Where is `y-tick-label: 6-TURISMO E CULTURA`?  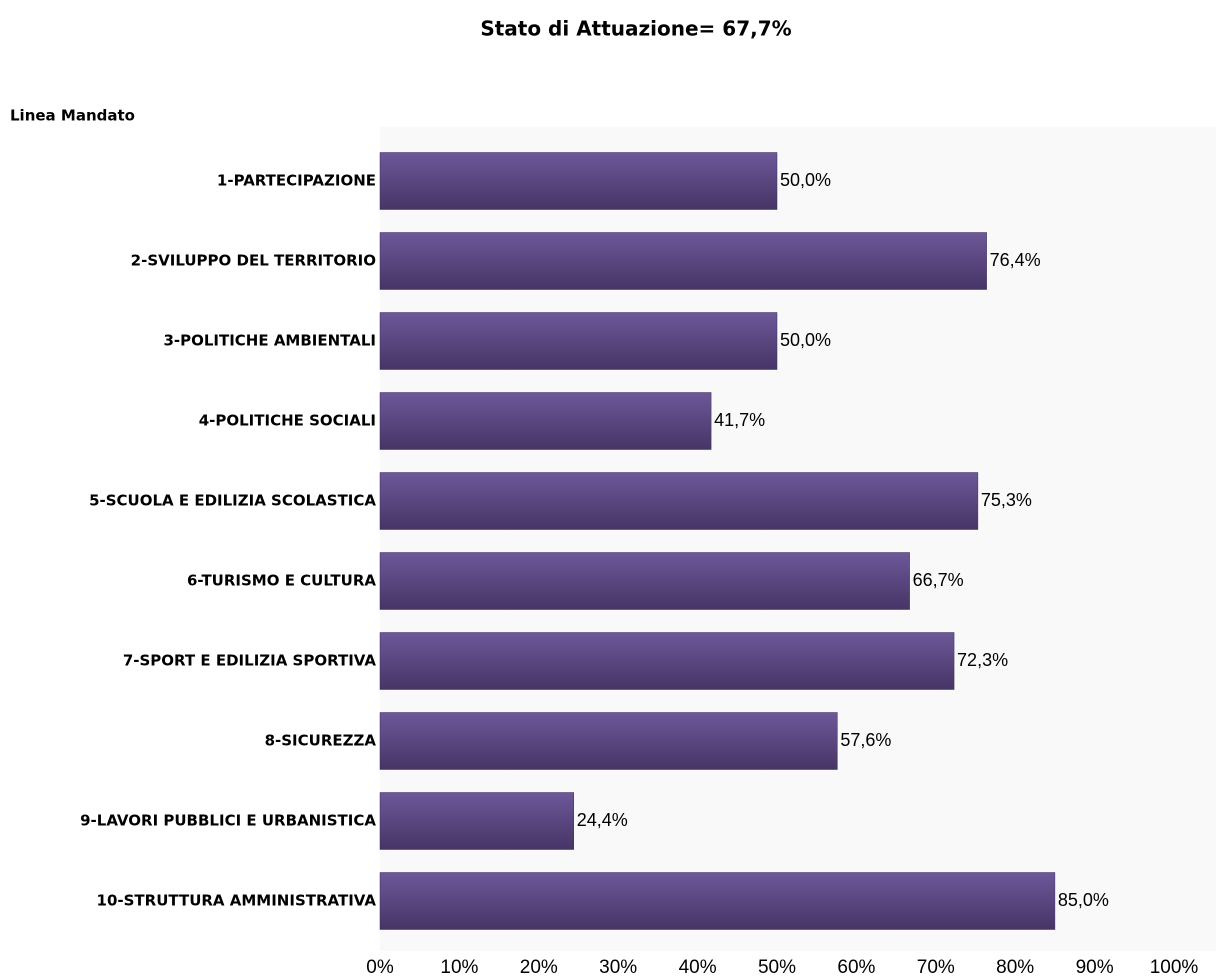
y-tick-label: 6-TURISMO E CULTURA is located at coordinates (281, 581).